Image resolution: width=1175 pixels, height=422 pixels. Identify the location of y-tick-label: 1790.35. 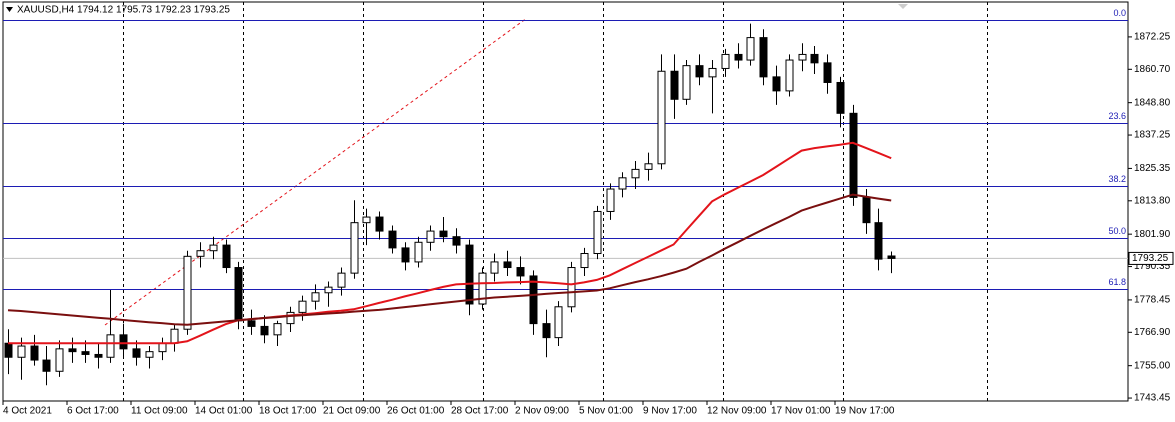
(1152, 266).